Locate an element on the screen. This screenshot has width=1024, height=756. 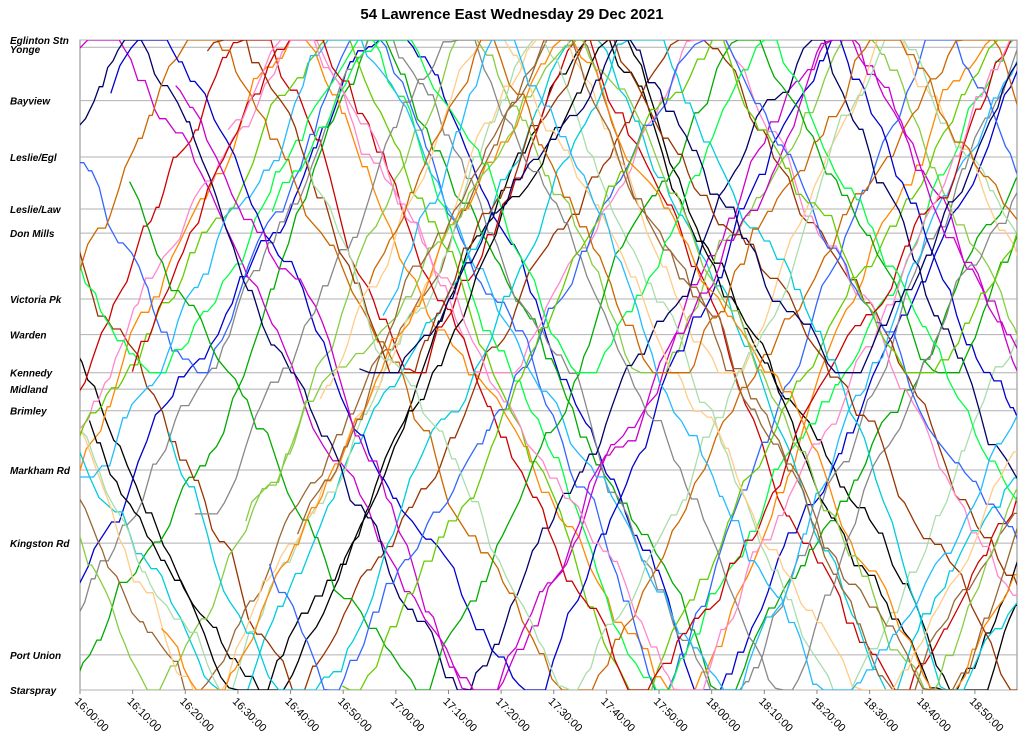
x-tick-label: 18:50:00 is located at coordinates (986, 715).